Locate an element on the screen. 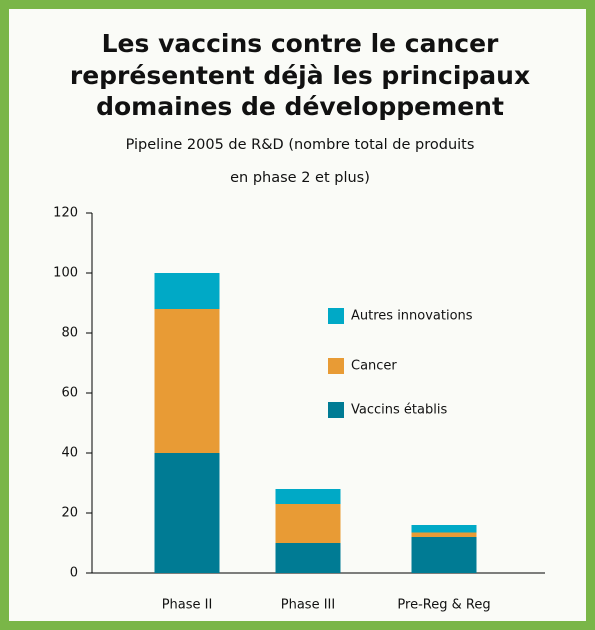  y-tick-label: 60 is located at coordinates (69, 393).